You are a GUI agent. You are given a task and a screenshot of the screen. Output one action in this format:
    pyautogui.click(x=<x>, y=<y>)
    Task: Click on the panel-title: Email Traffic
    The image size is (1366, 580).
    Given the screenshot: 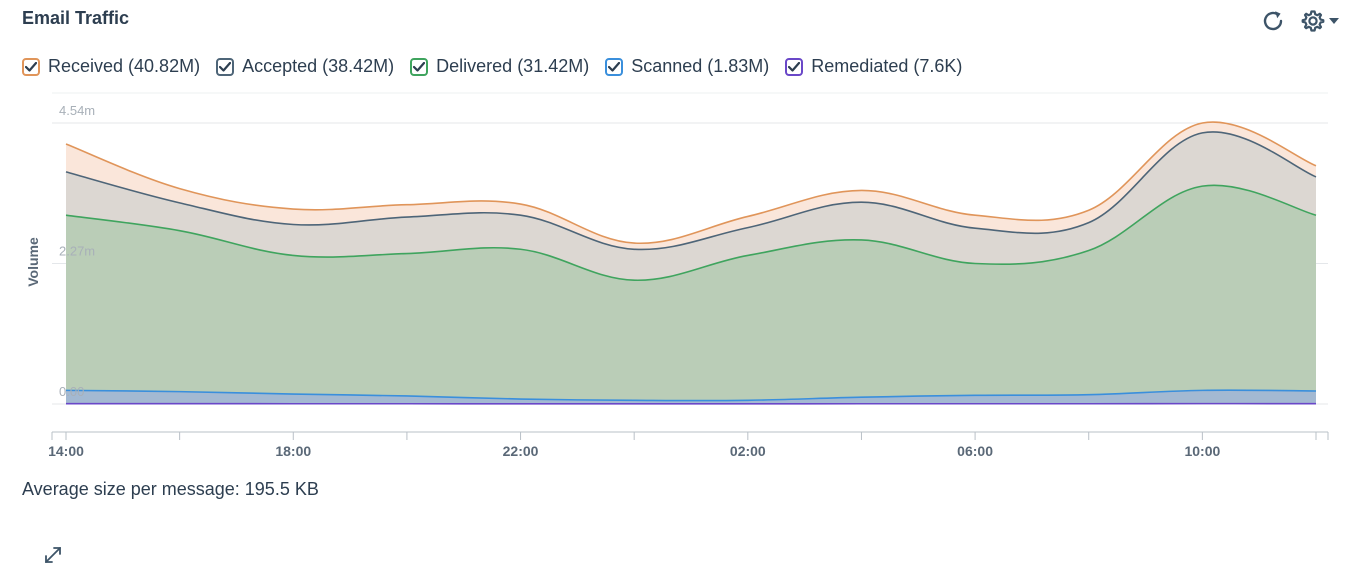 What is the action you would take?
    pyautogui.click(x=76, y=18)
    